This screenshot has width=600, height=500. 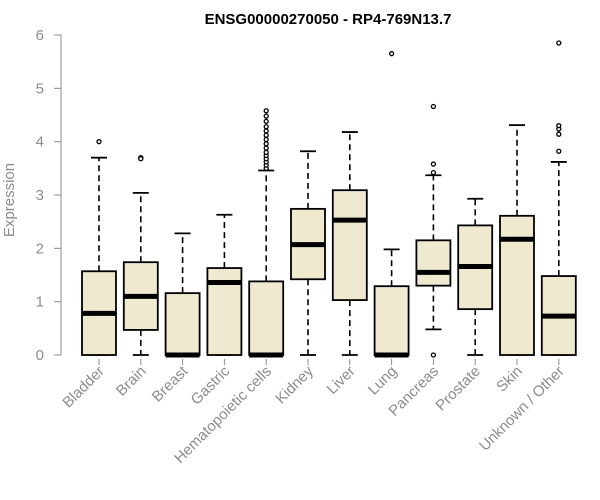 What do you see at coordinates (131, 381) in the screenshot?
I see `x-tick-label: Brain` at bounding box center [131, 381].